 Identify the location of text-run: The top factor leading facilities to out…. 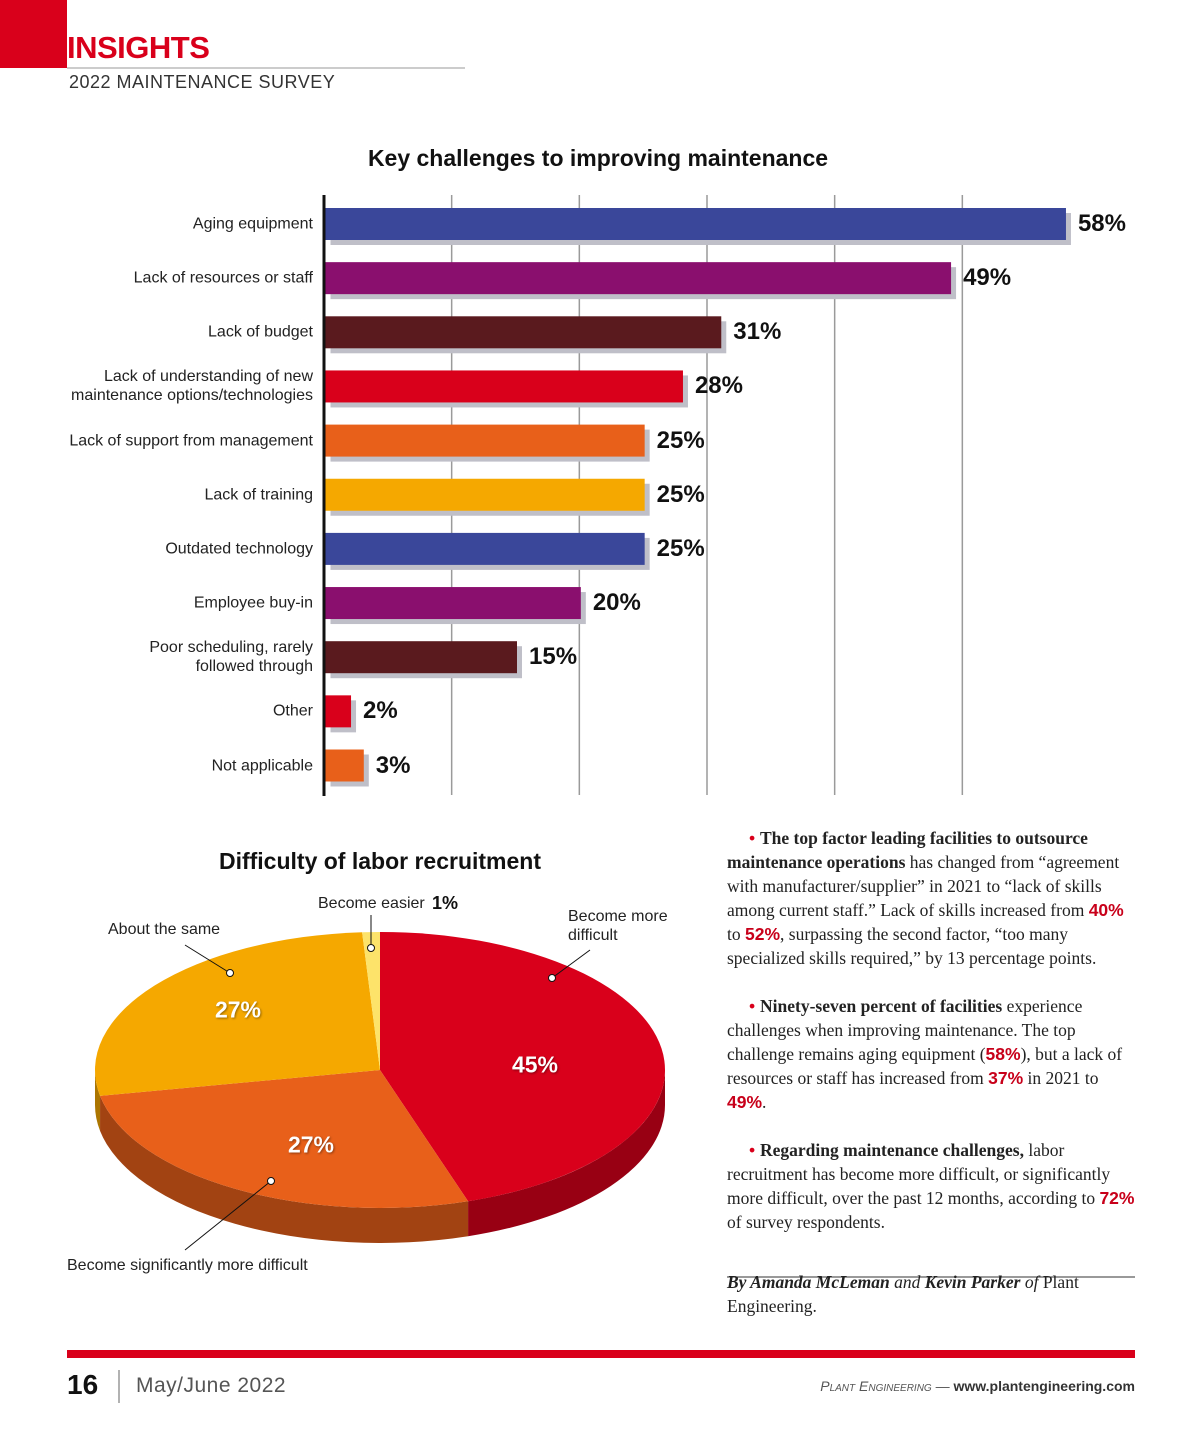
(907, 850).